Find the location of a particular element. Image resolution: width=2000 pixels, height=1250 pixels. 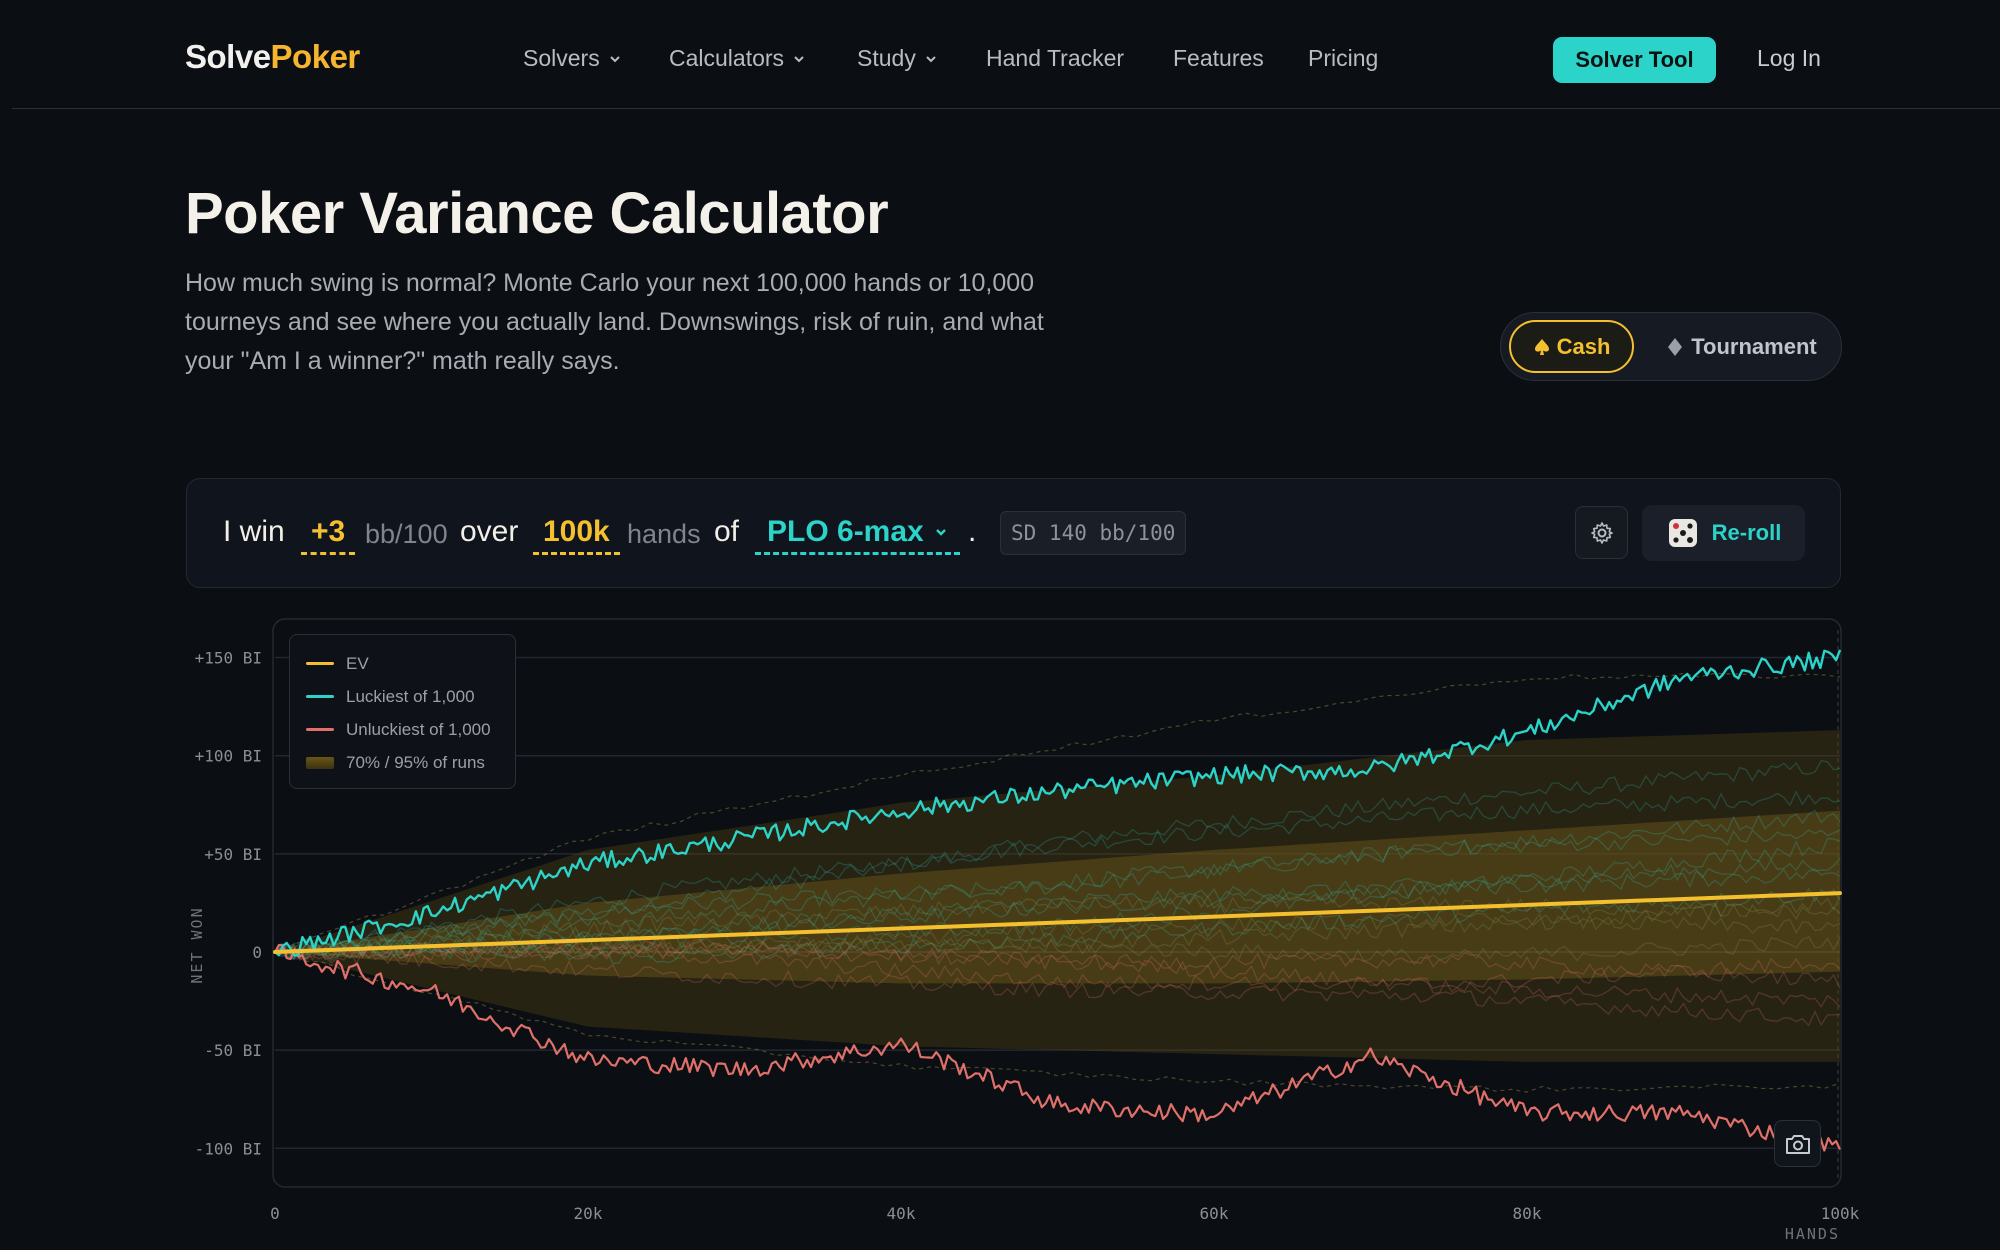

ev-line is located at coordinates (1057, 922).